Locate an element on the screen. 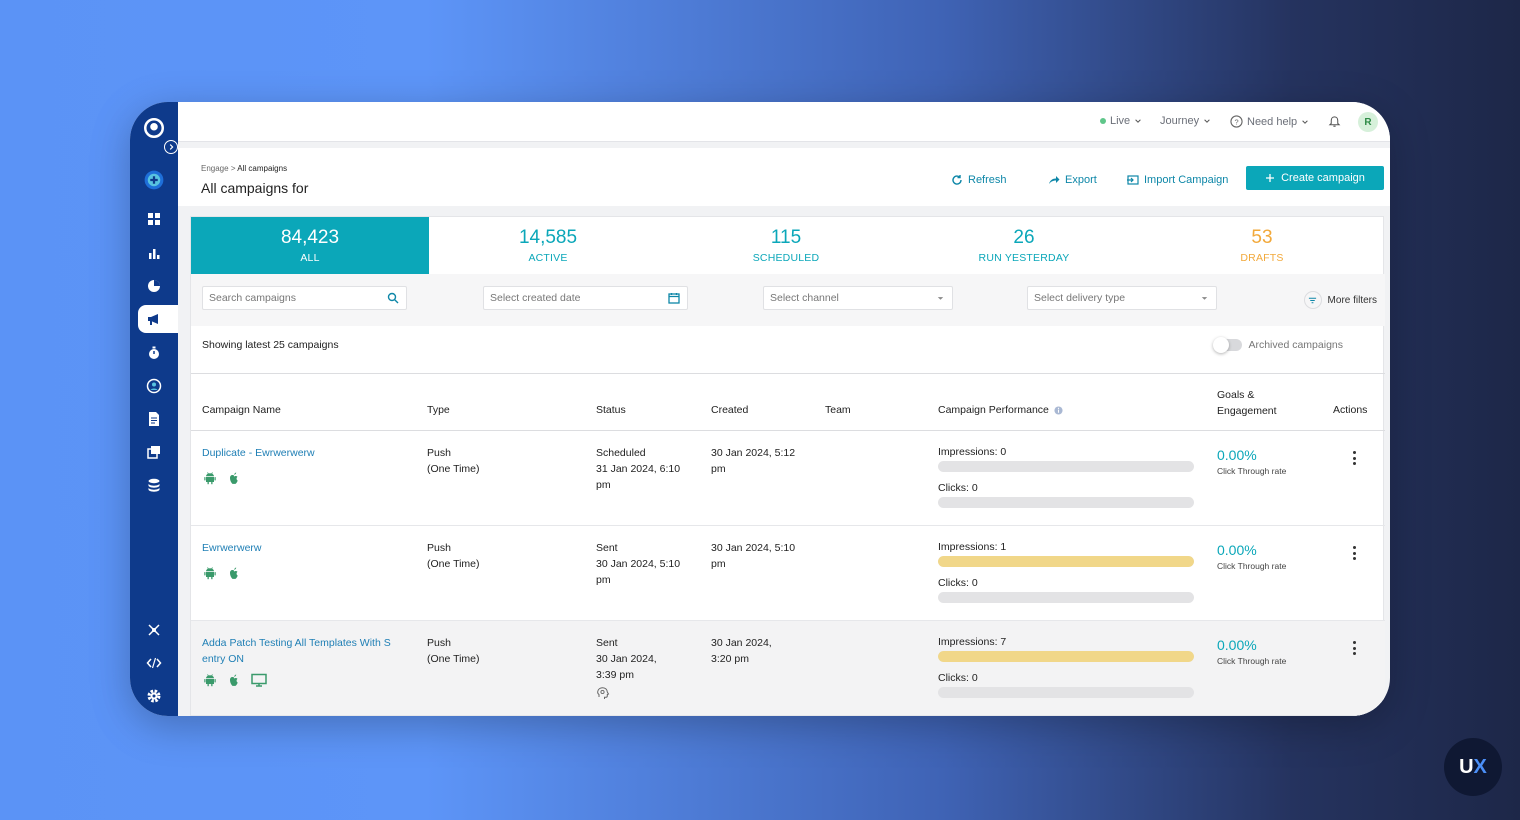  tab-drafts: 53 DRAFTS is located at coordinates (1262, 245).